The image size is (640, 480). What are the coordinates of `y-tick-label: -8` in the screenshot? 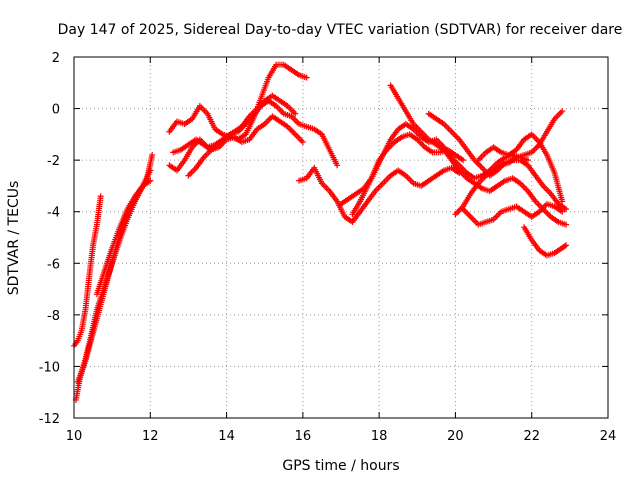 It's located at (53, 316).